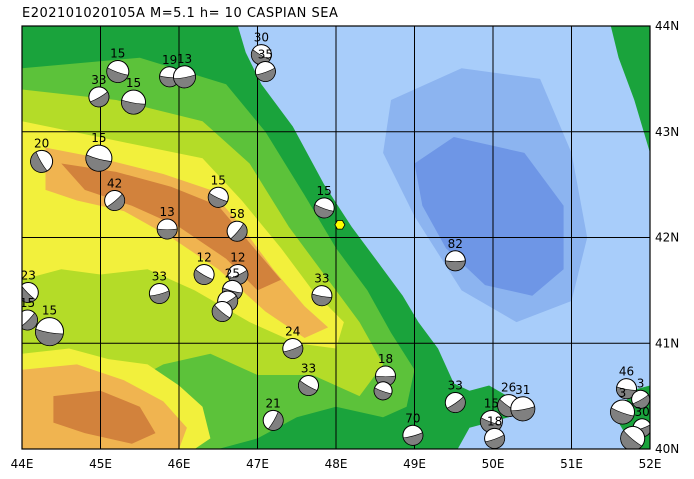  I want to click on event-depth-label: 46, so click(626, 372).